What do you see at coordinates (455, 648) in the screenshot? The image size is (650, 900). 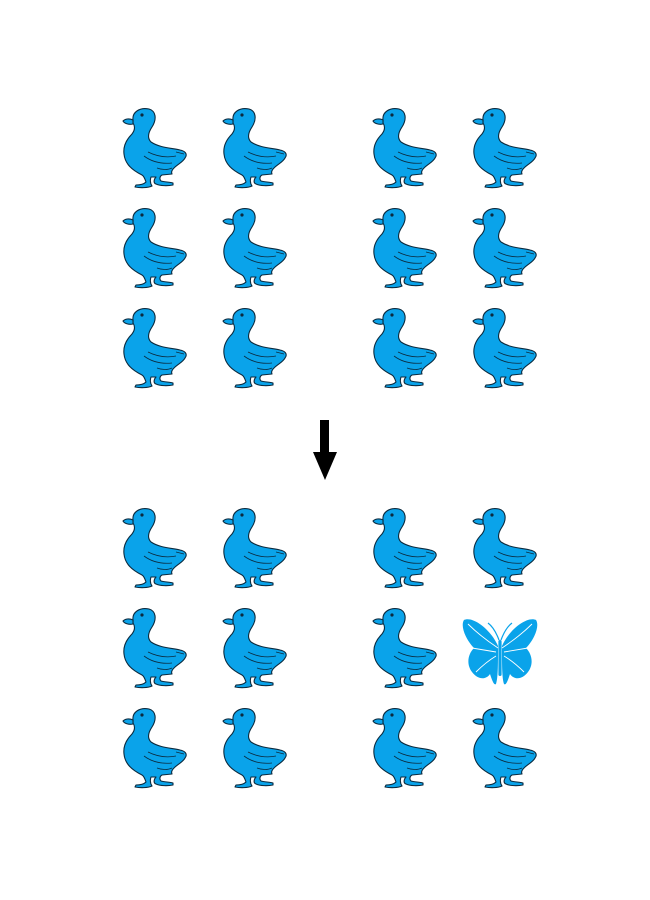 I see `quadrant-after-right` at bounding box center [455, 648].